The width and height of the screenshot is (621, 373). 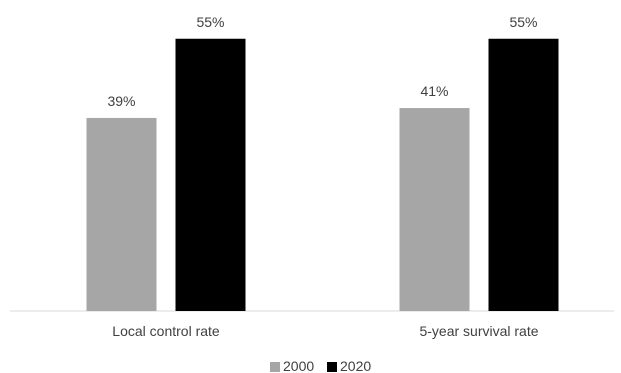 What do you see at coordinates (210, 22) in the screenshot?
I see `data-label-2020-1: 55%` at bounding box center [210, 22].